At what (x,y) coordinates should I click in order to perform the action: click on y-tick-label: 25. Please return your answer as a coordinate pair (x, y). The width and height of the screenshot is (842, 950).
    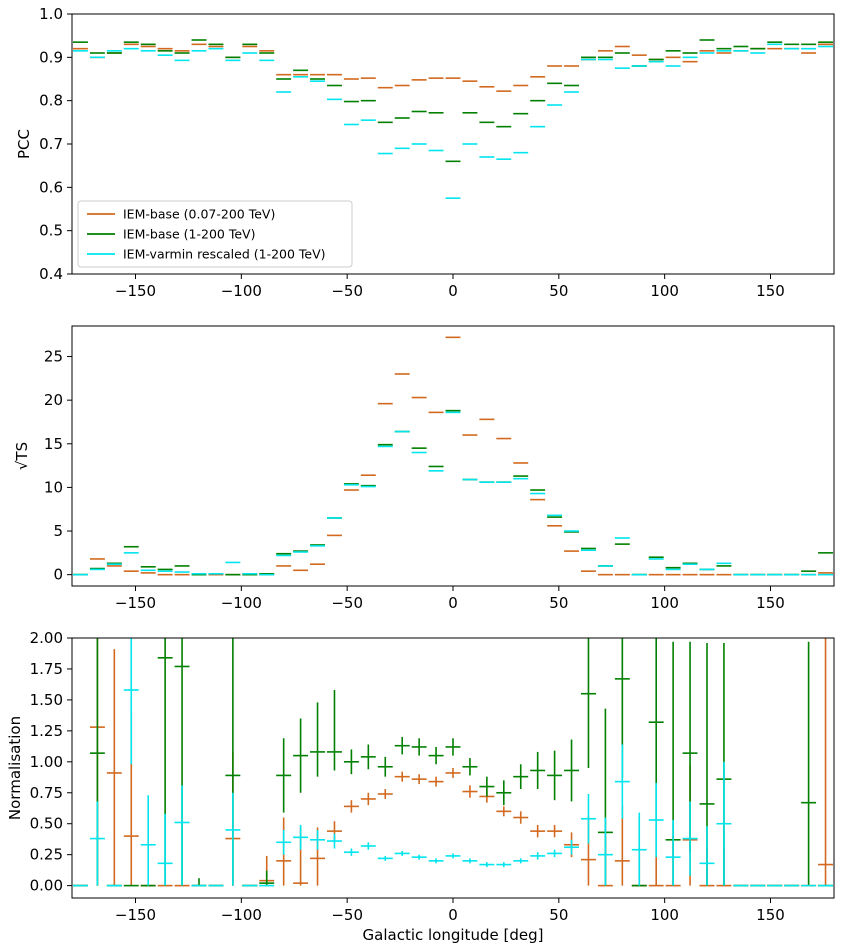
    Looking at the image, I should click on (53, 357).